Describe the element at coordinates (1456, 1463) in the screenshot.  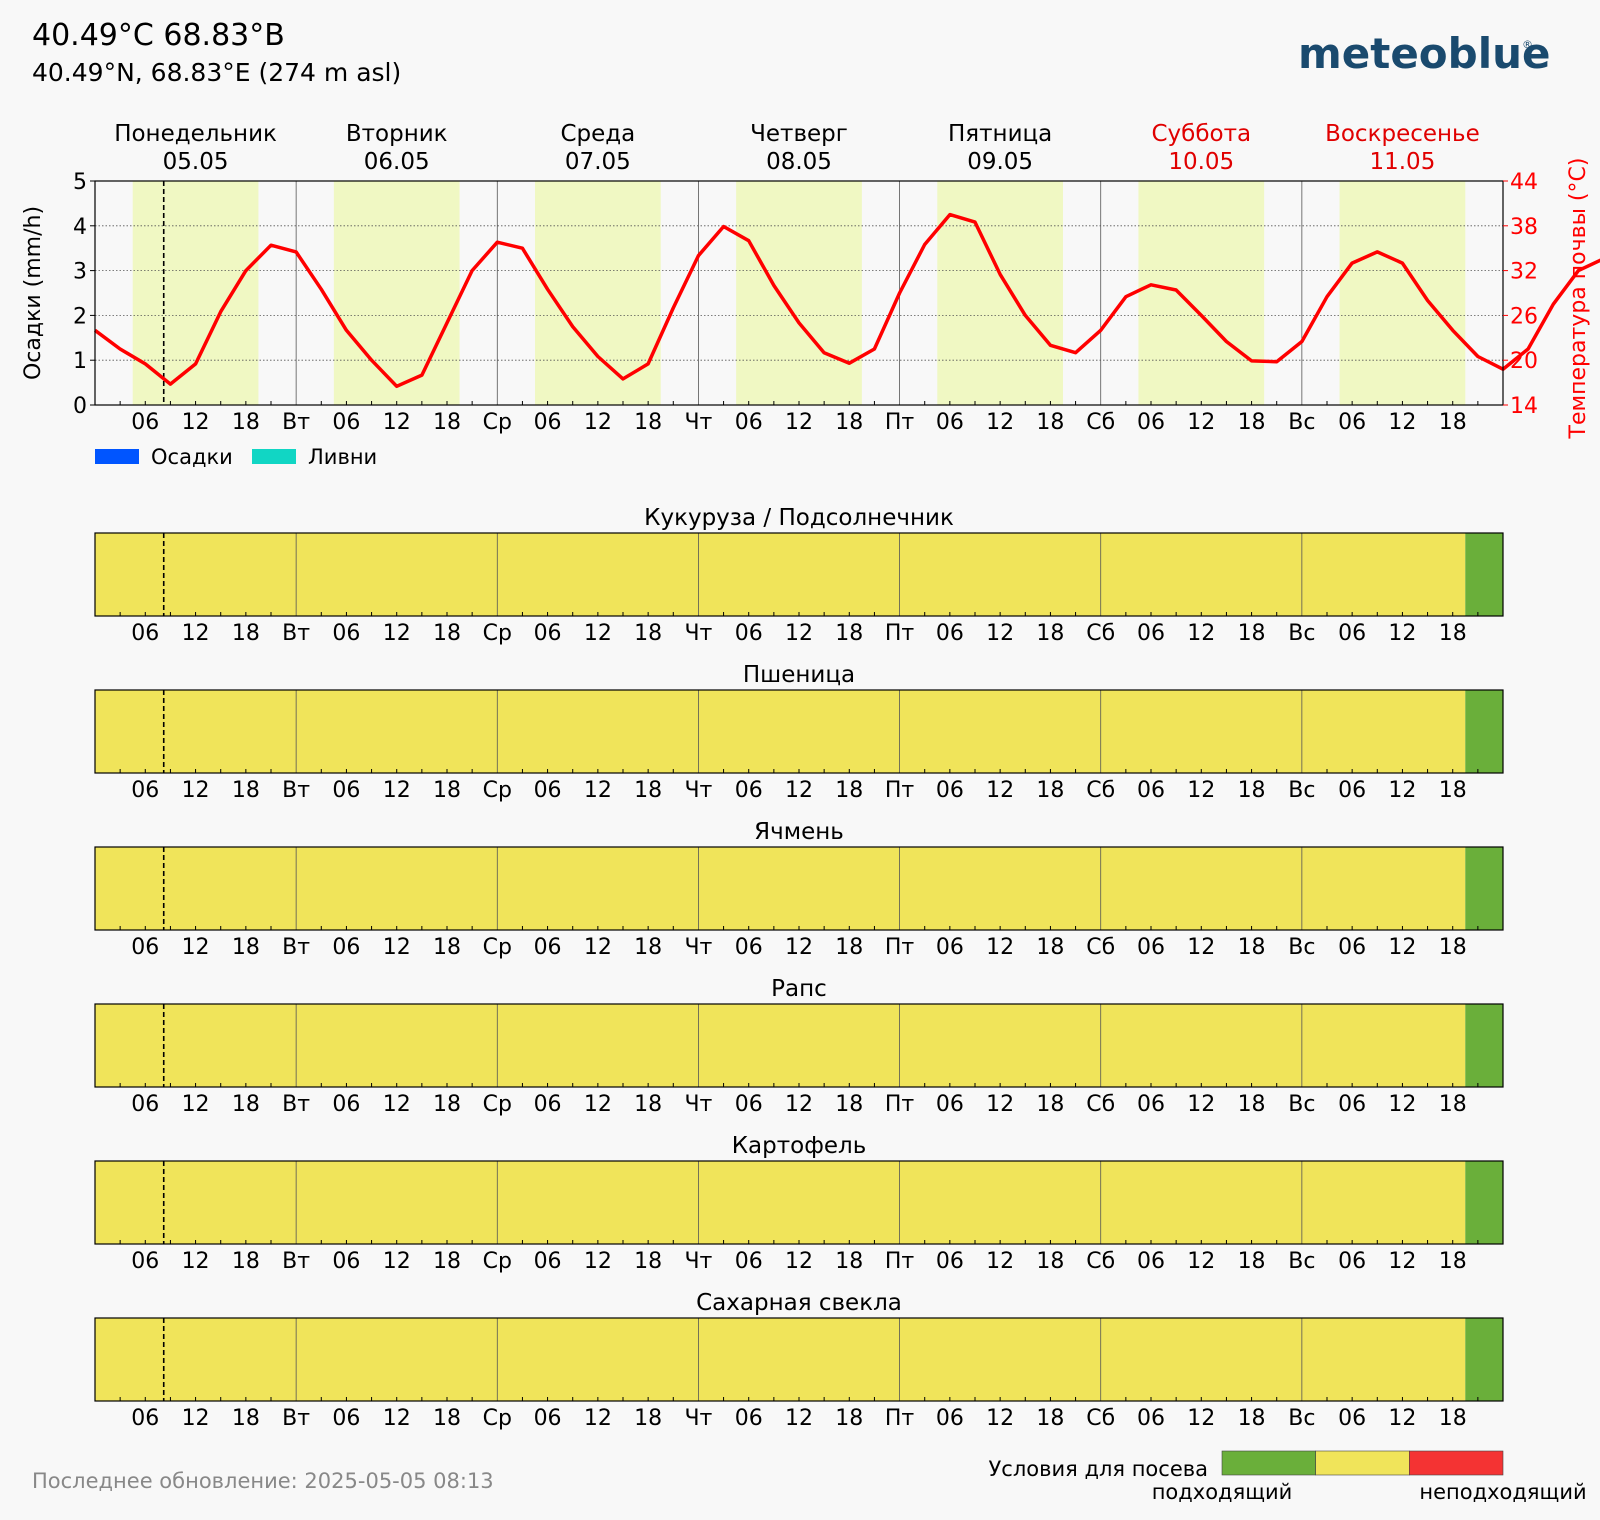
I see `condition-legend-swatch` at that location.